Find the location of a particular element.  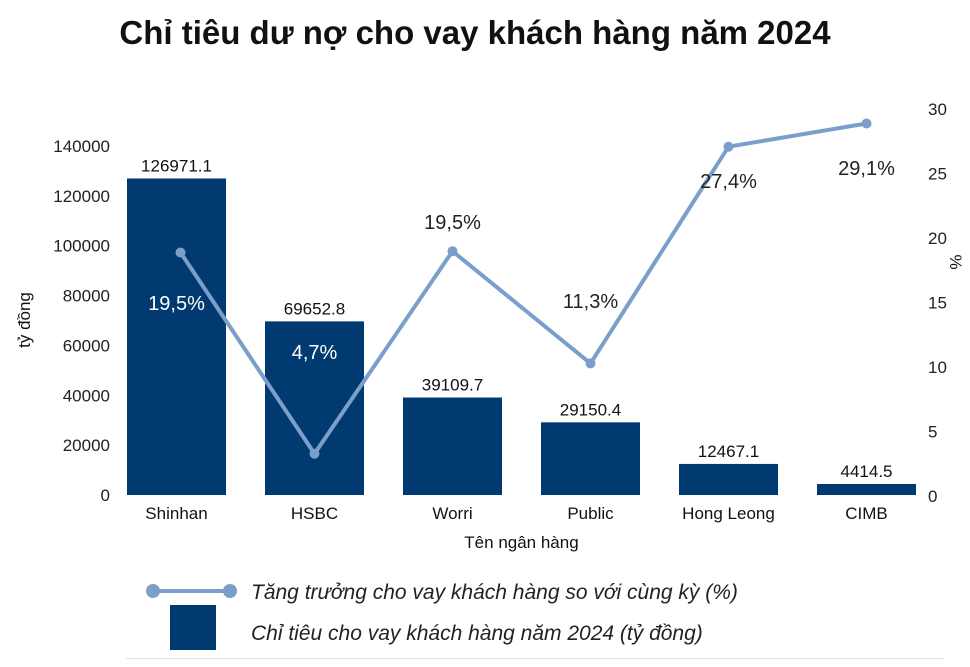

x-tick-label: HSBC is located at coordinates (314, 513).